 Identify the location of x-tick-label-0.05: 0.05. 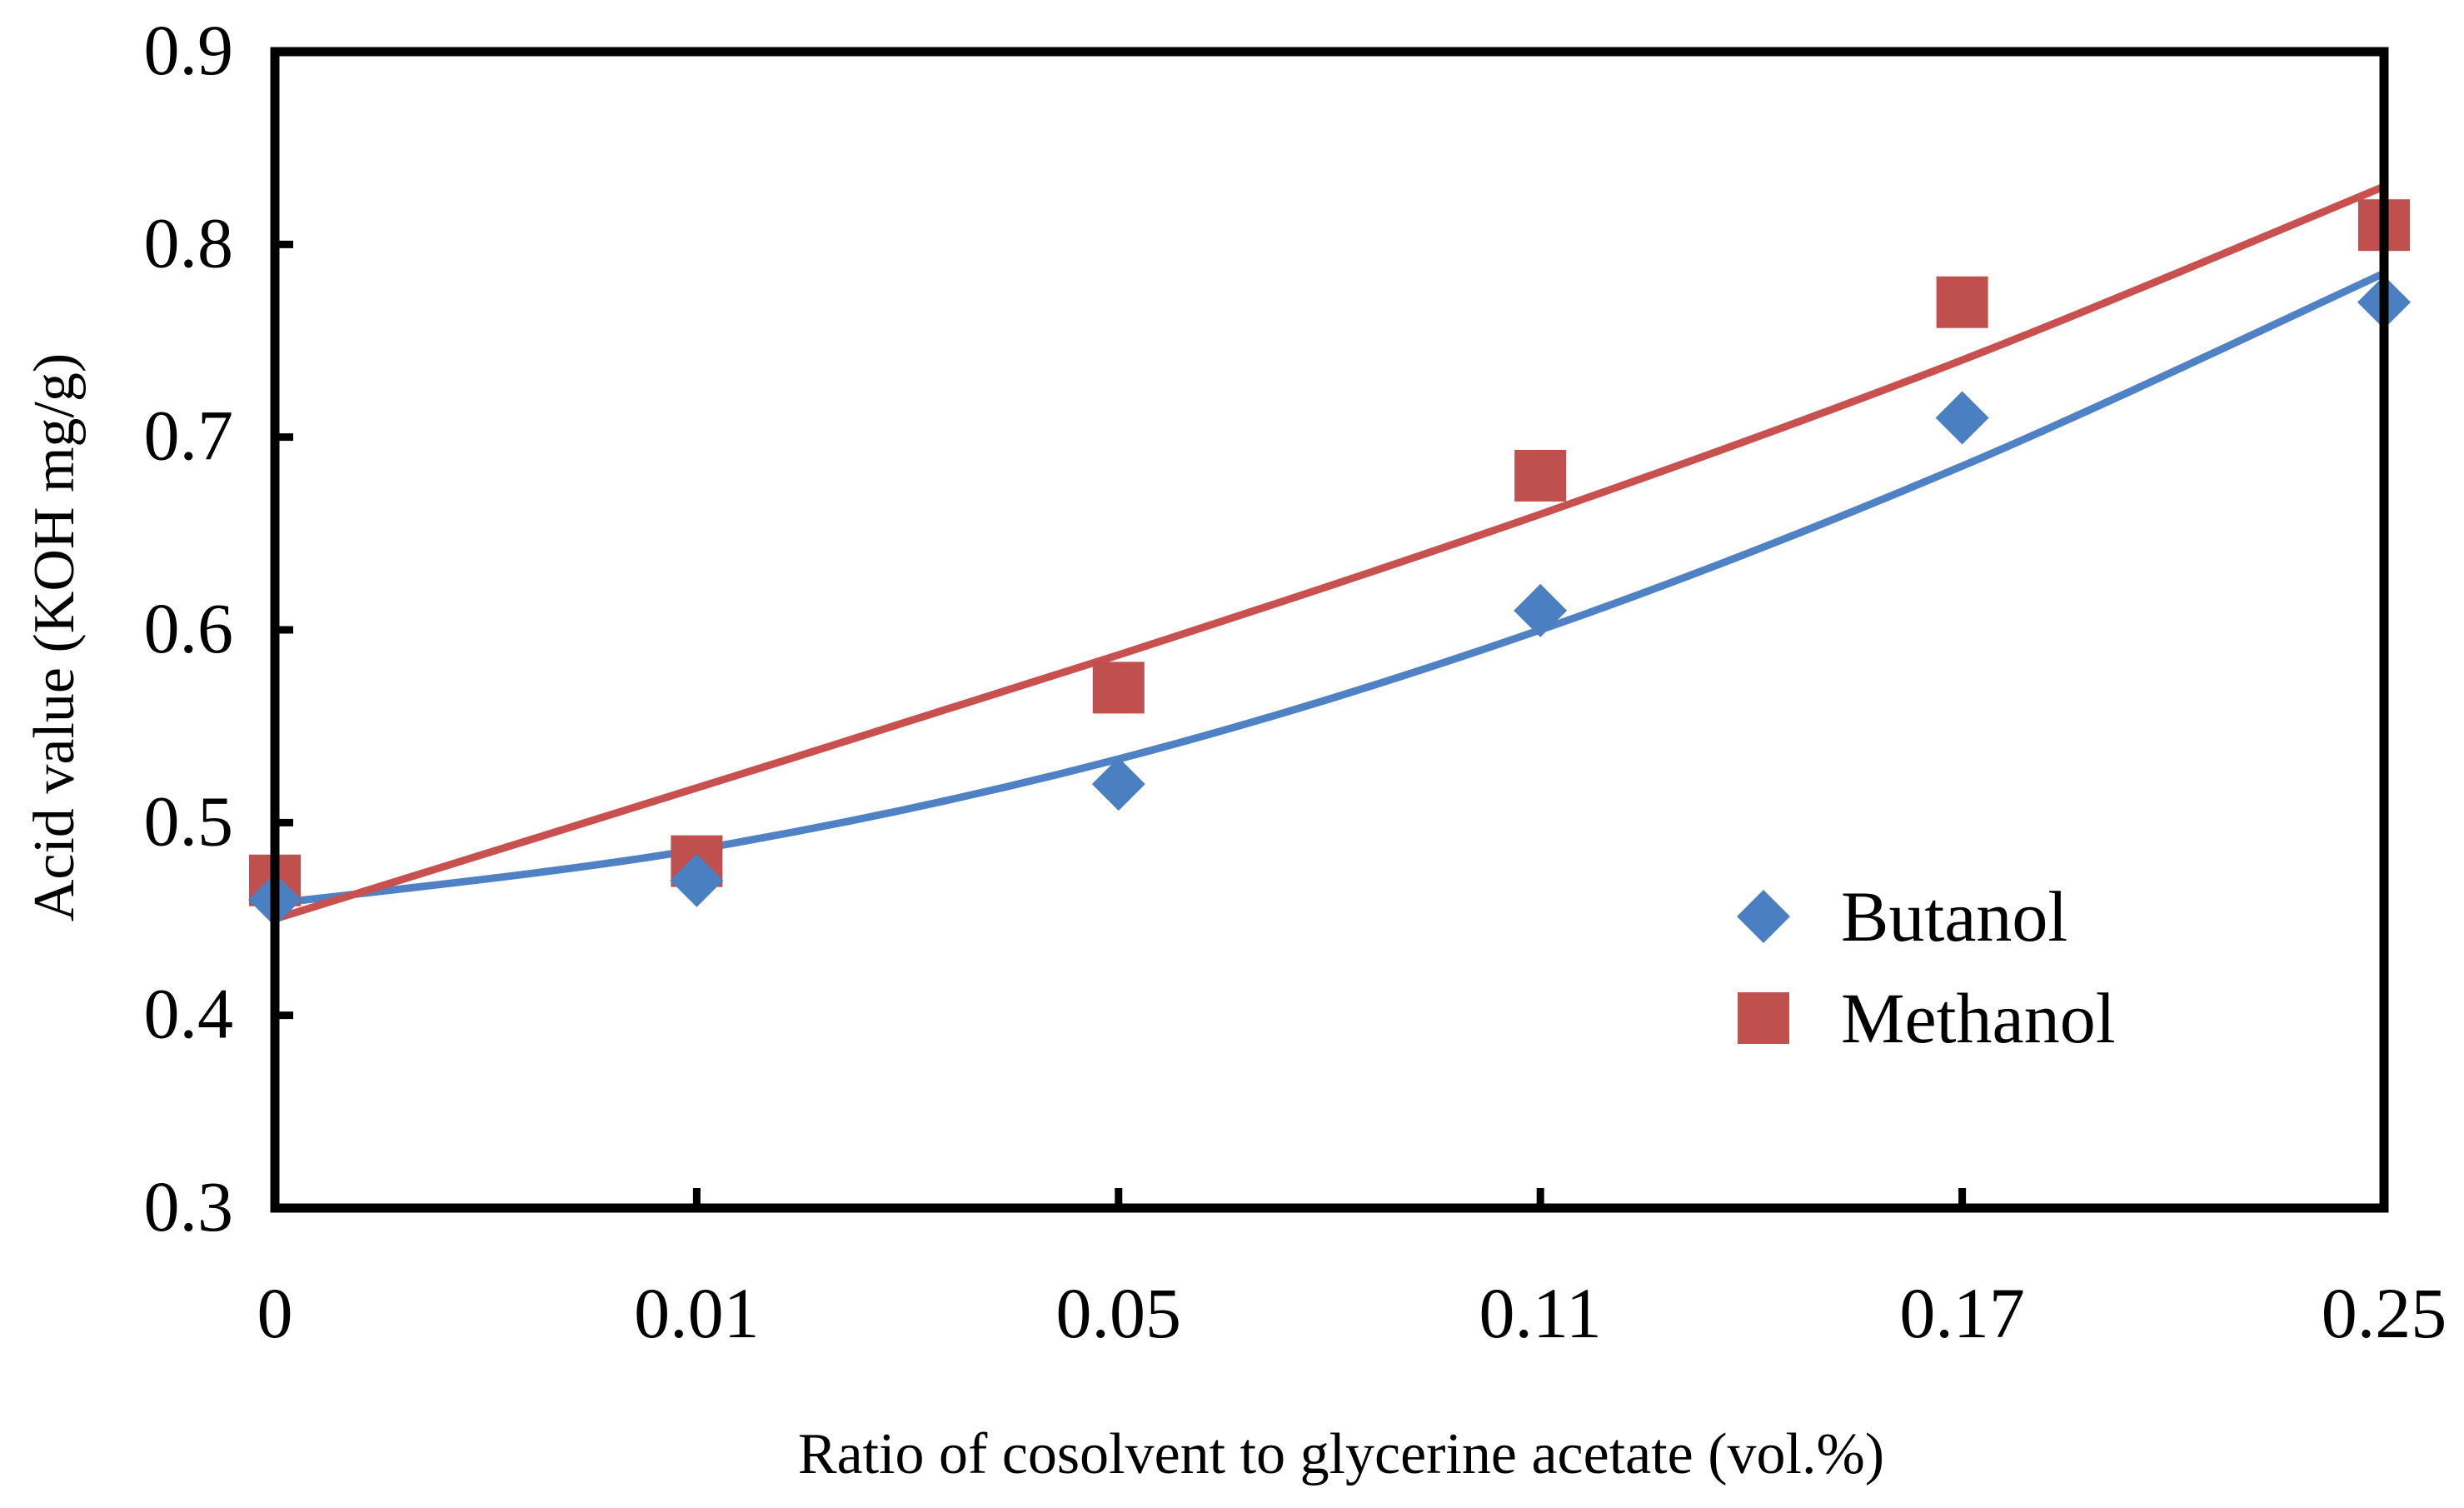
(1119, 1313).